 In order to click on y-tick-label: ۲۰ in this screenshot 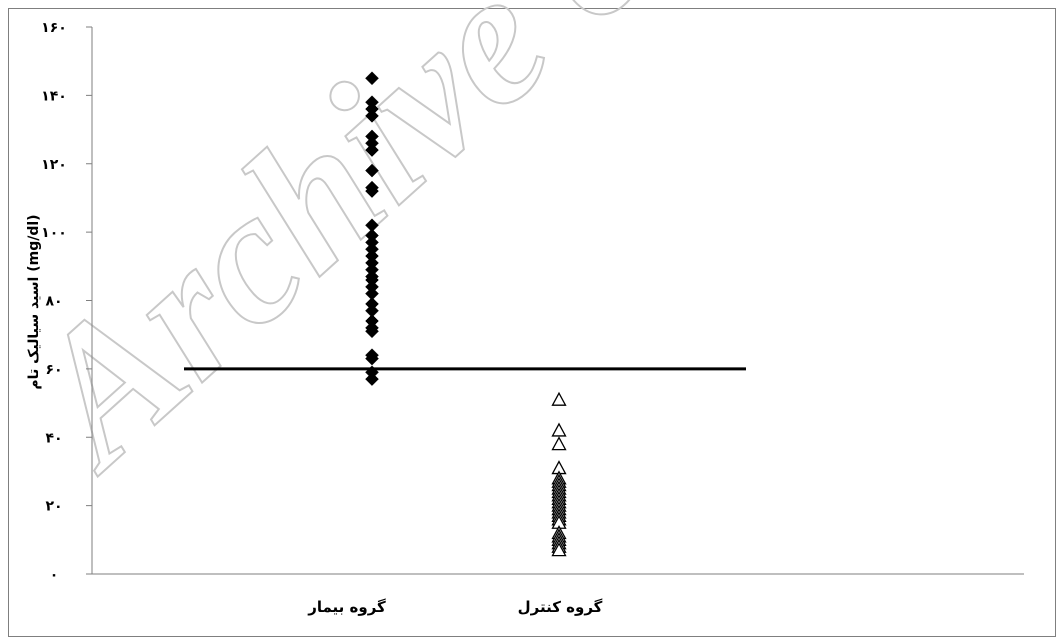, I will do `click(53, 507)`.